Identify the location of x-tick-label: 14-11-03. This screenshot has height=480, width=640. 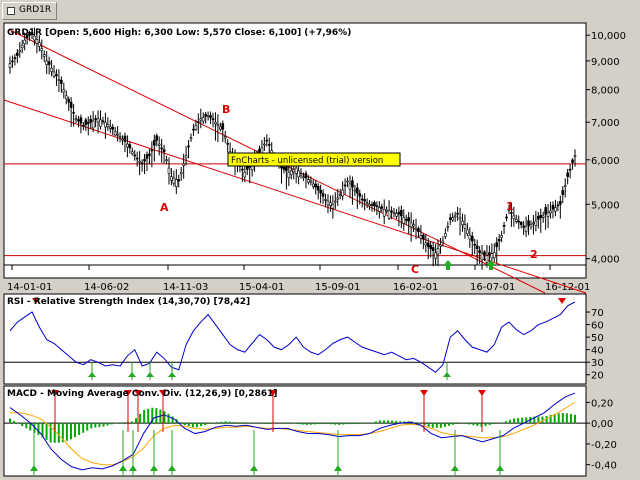
(185, 287).